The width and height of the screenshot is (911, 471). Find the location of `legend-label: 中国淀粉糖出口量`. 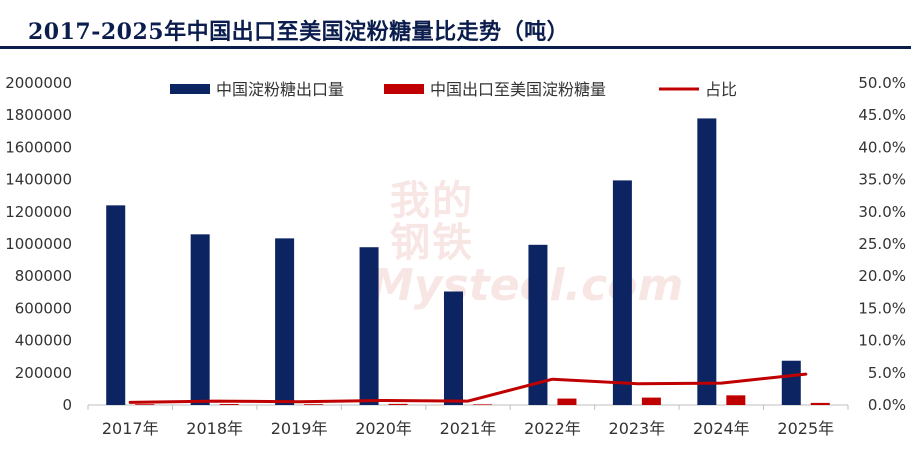

legend-label: 中国淀粉糖出口量 is located at coordinates (280, 89).